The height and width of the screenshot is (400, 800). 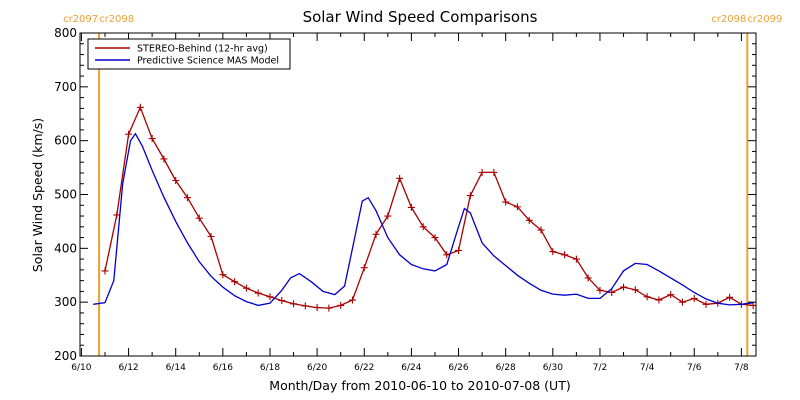 I want to click on x-tick-label: 7/6, so click(x=694, y=368).